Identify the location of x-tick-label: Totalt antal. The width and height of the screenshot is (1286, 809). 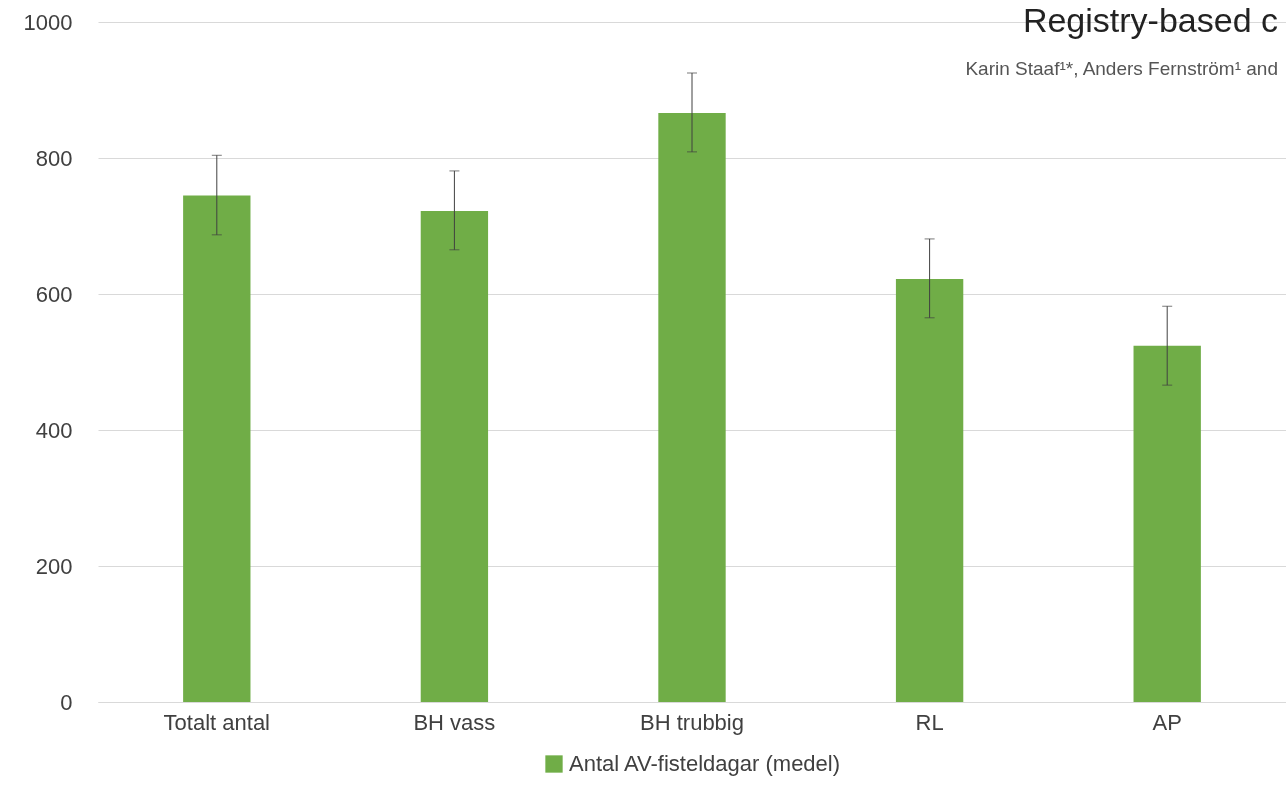
(216, 722).